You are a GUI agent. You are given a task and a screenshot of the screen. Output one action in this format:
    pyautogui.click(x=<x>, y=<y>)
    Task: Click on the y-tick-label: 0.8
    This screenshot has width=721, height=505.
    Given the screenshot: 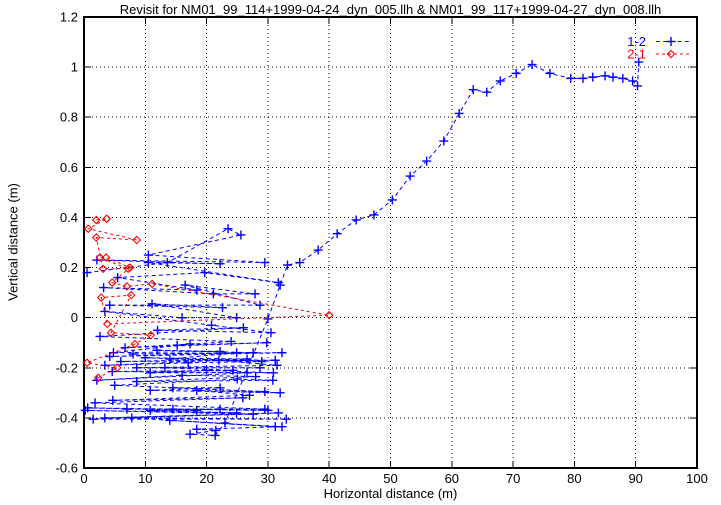 What is the action you would take?
    pyautogui.click(x=69, y=117)
    